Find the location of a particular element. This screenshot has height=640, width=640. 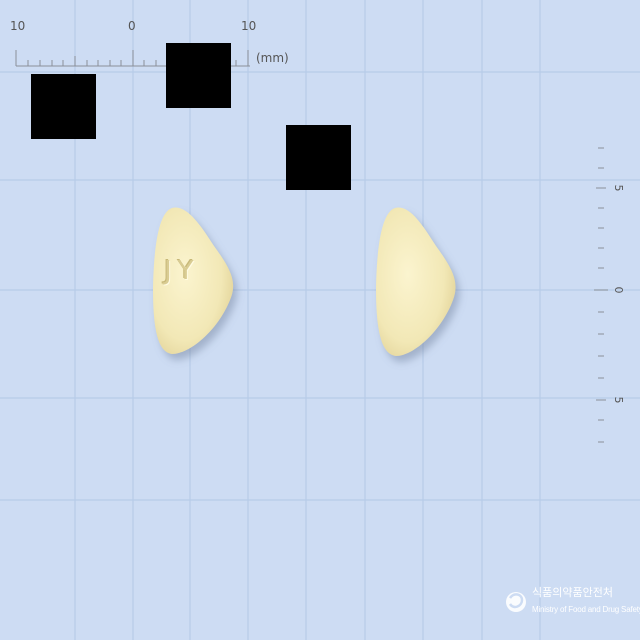

logo-korean-text: 식품의약품안전처 is located at coordinates (572, 592).